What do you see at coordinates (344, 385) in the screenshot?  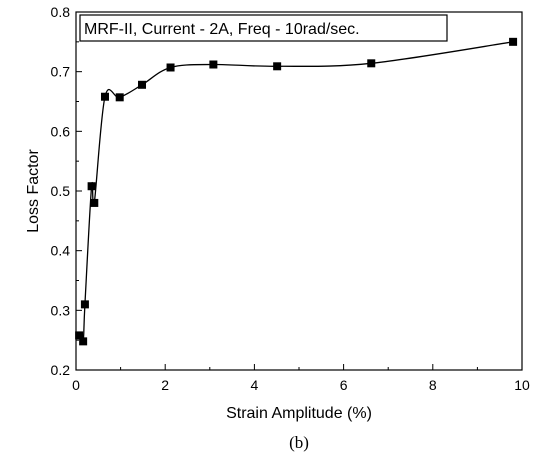 I see `x-tick-label: 6` at bounding box center [344, 385].